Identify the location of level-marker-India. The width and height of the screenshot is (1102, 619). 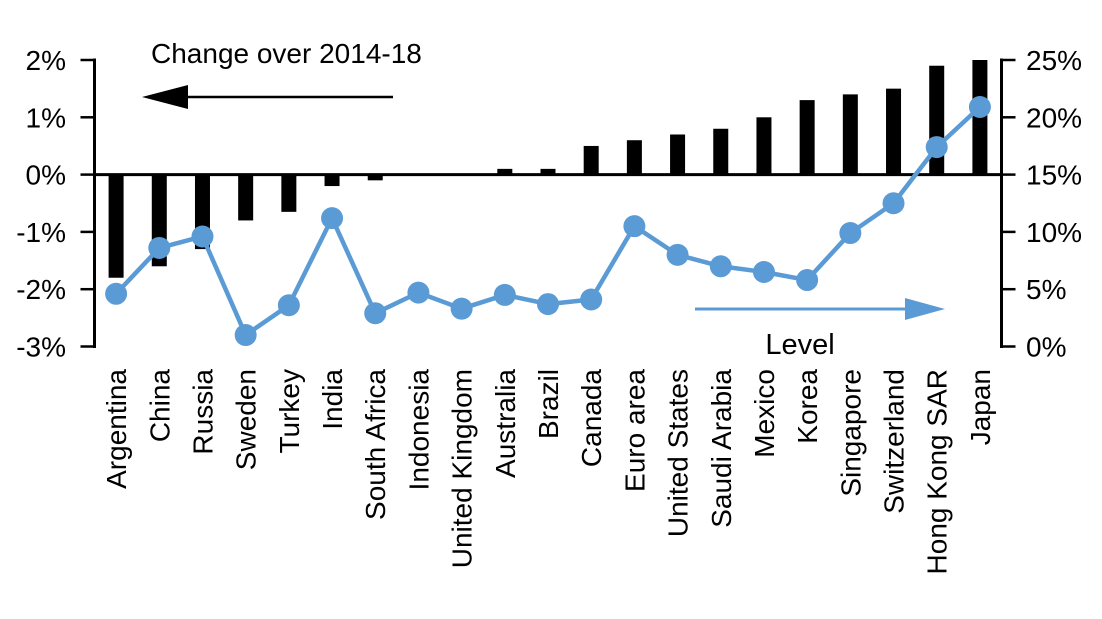
(332, 218).